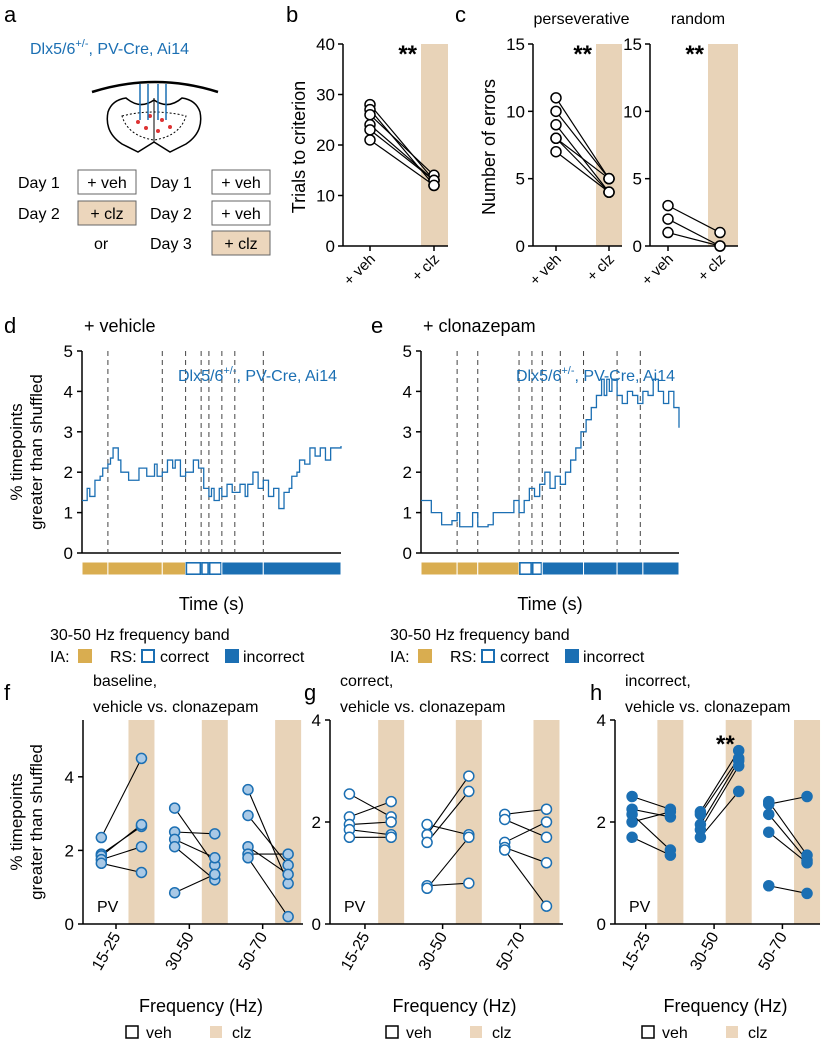 The height and width of the screenshot is (1050, 824). Describe the element at coordinates (704, 951) in the screenshot. I see `h-xtick-label: 30-50` at that location.